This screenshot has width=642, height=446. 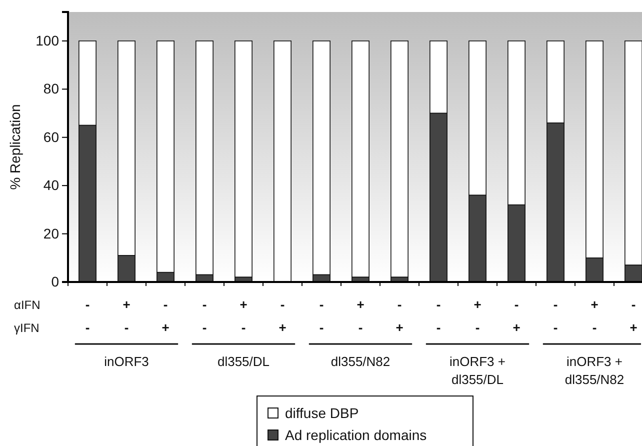 What do you see at coordinates (243, 361) in the screenshot?
I see `text: dl355/DL` at bounding box center [243, 361].